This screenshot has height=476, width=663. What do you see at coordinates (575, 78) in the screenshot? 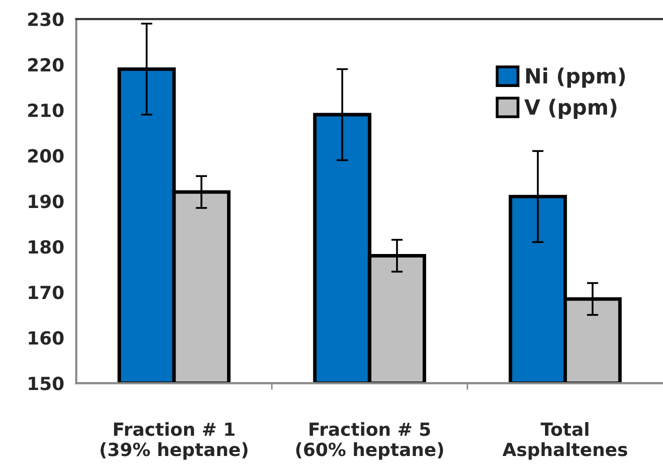
I see `legend-label: Ni (ppm)` at bounding box center [575, 78].